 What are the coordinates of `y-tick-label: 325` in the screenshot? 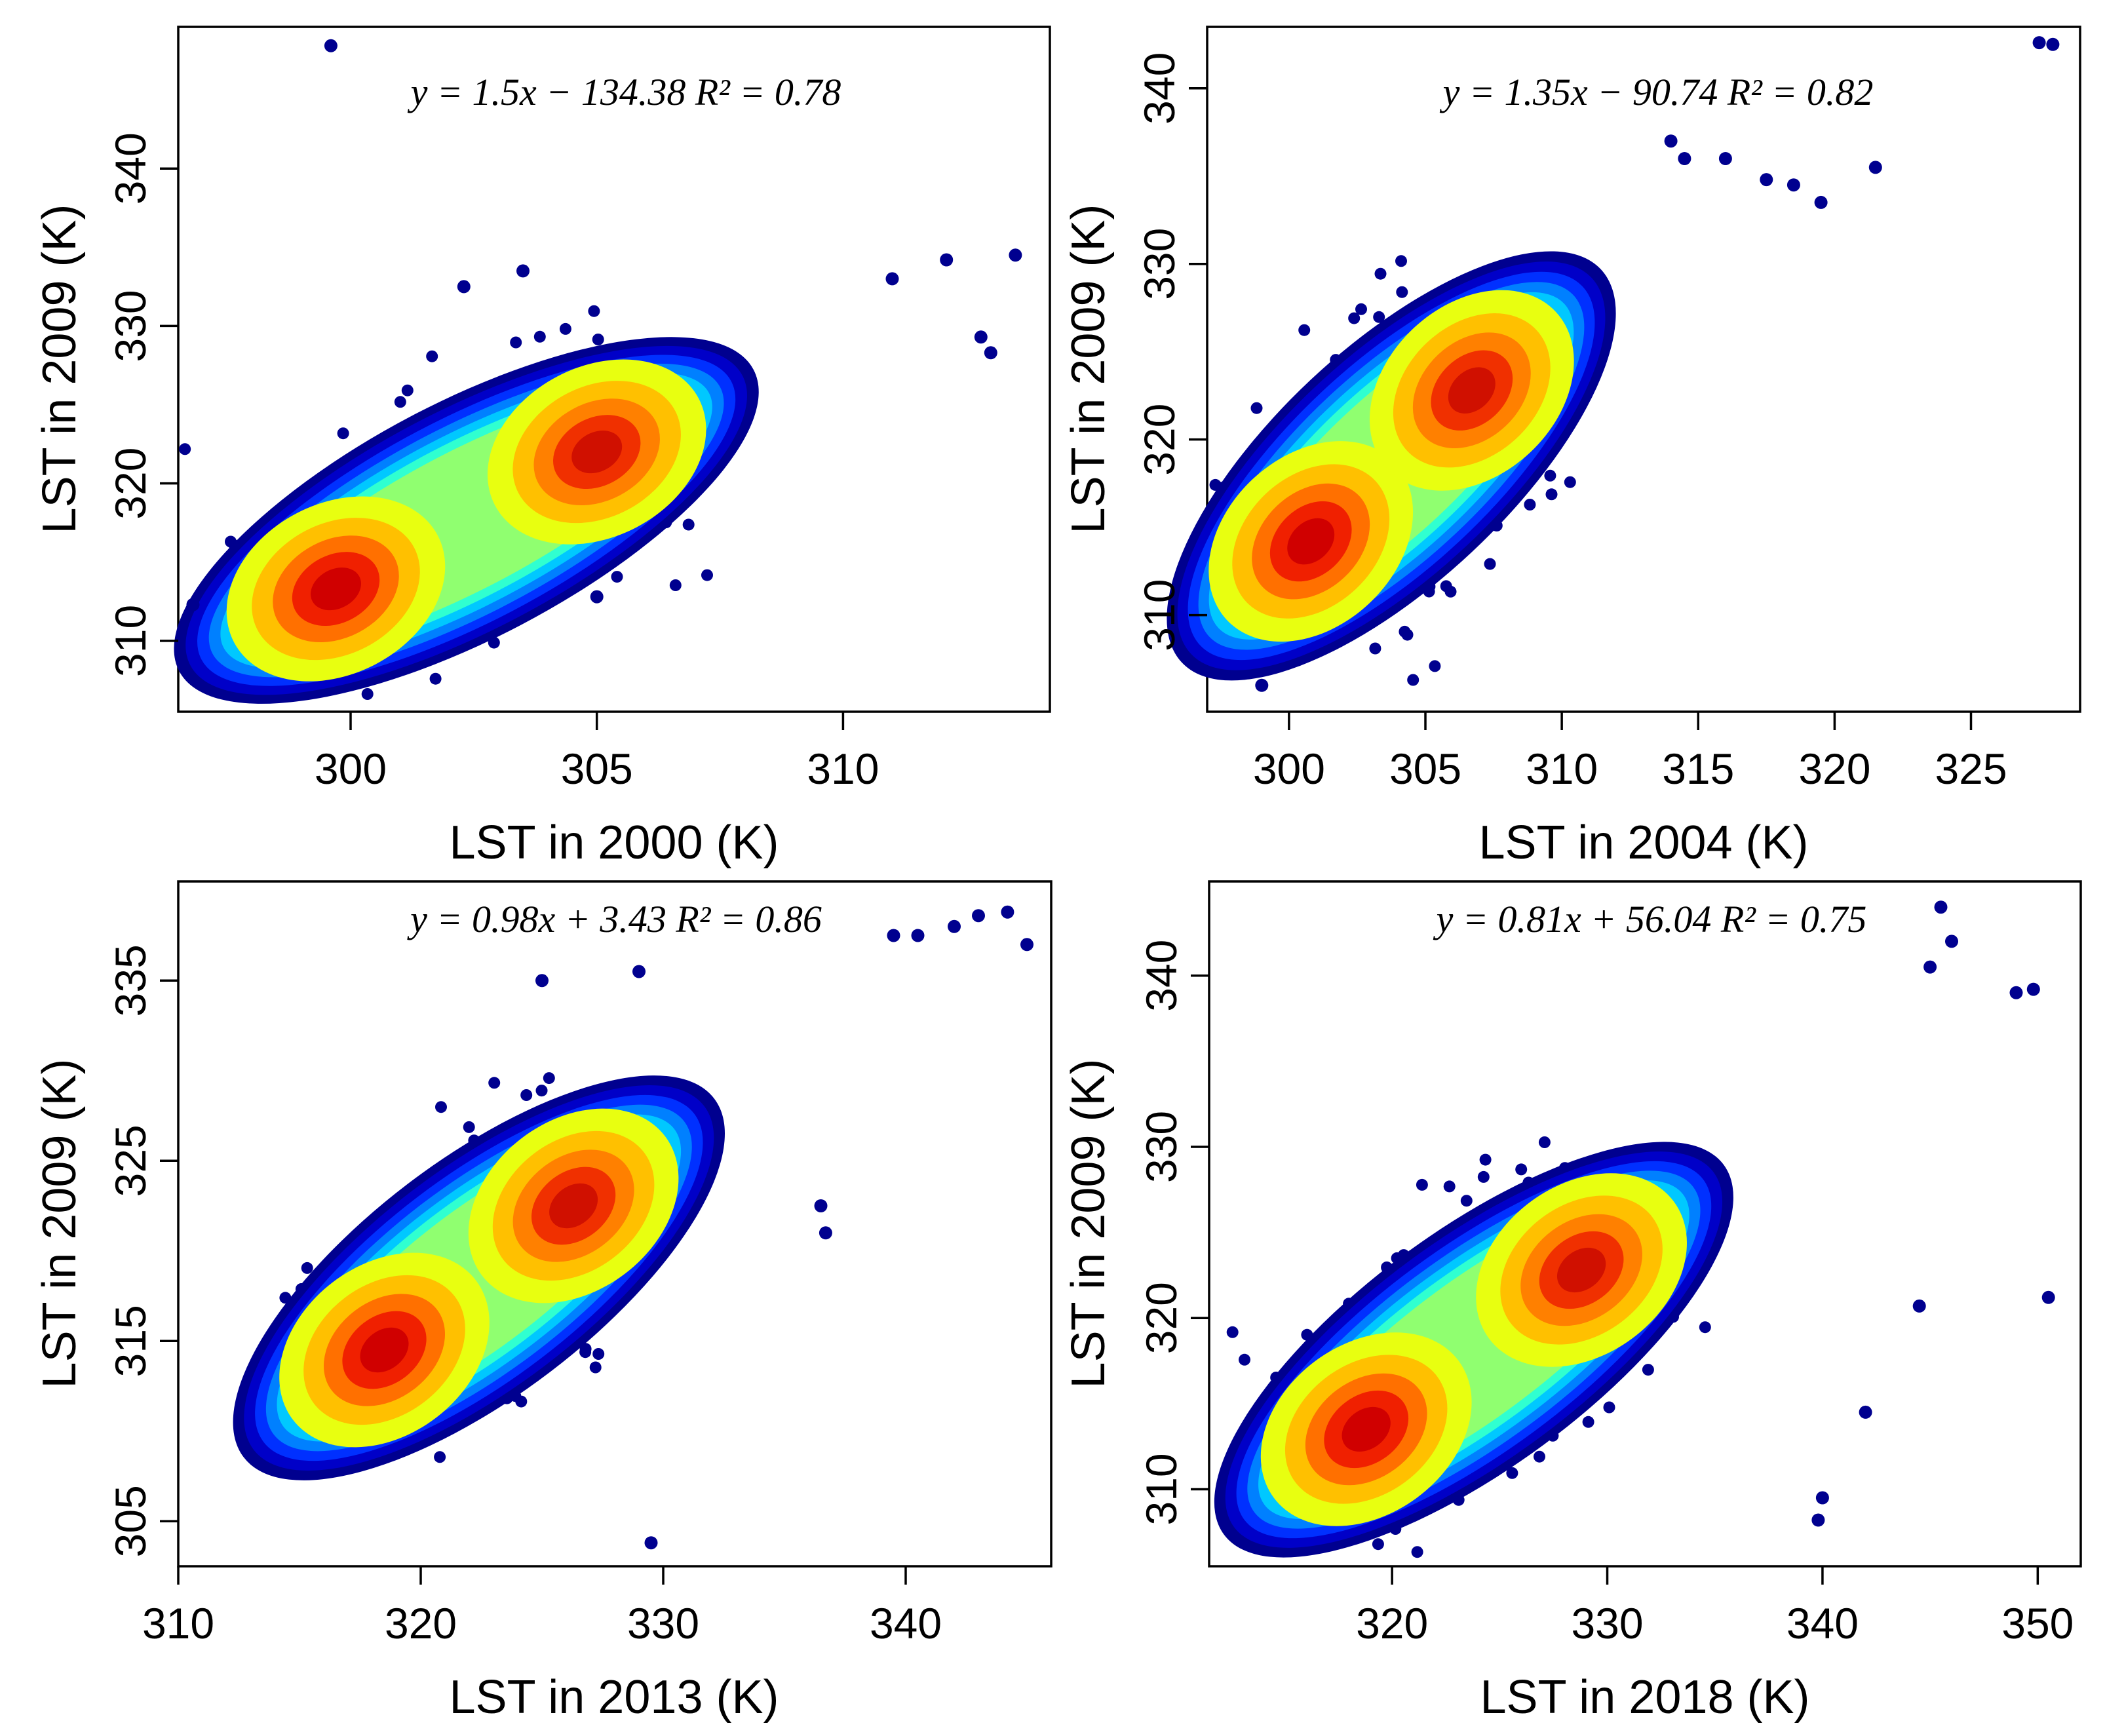 It's located at (130, 1161).